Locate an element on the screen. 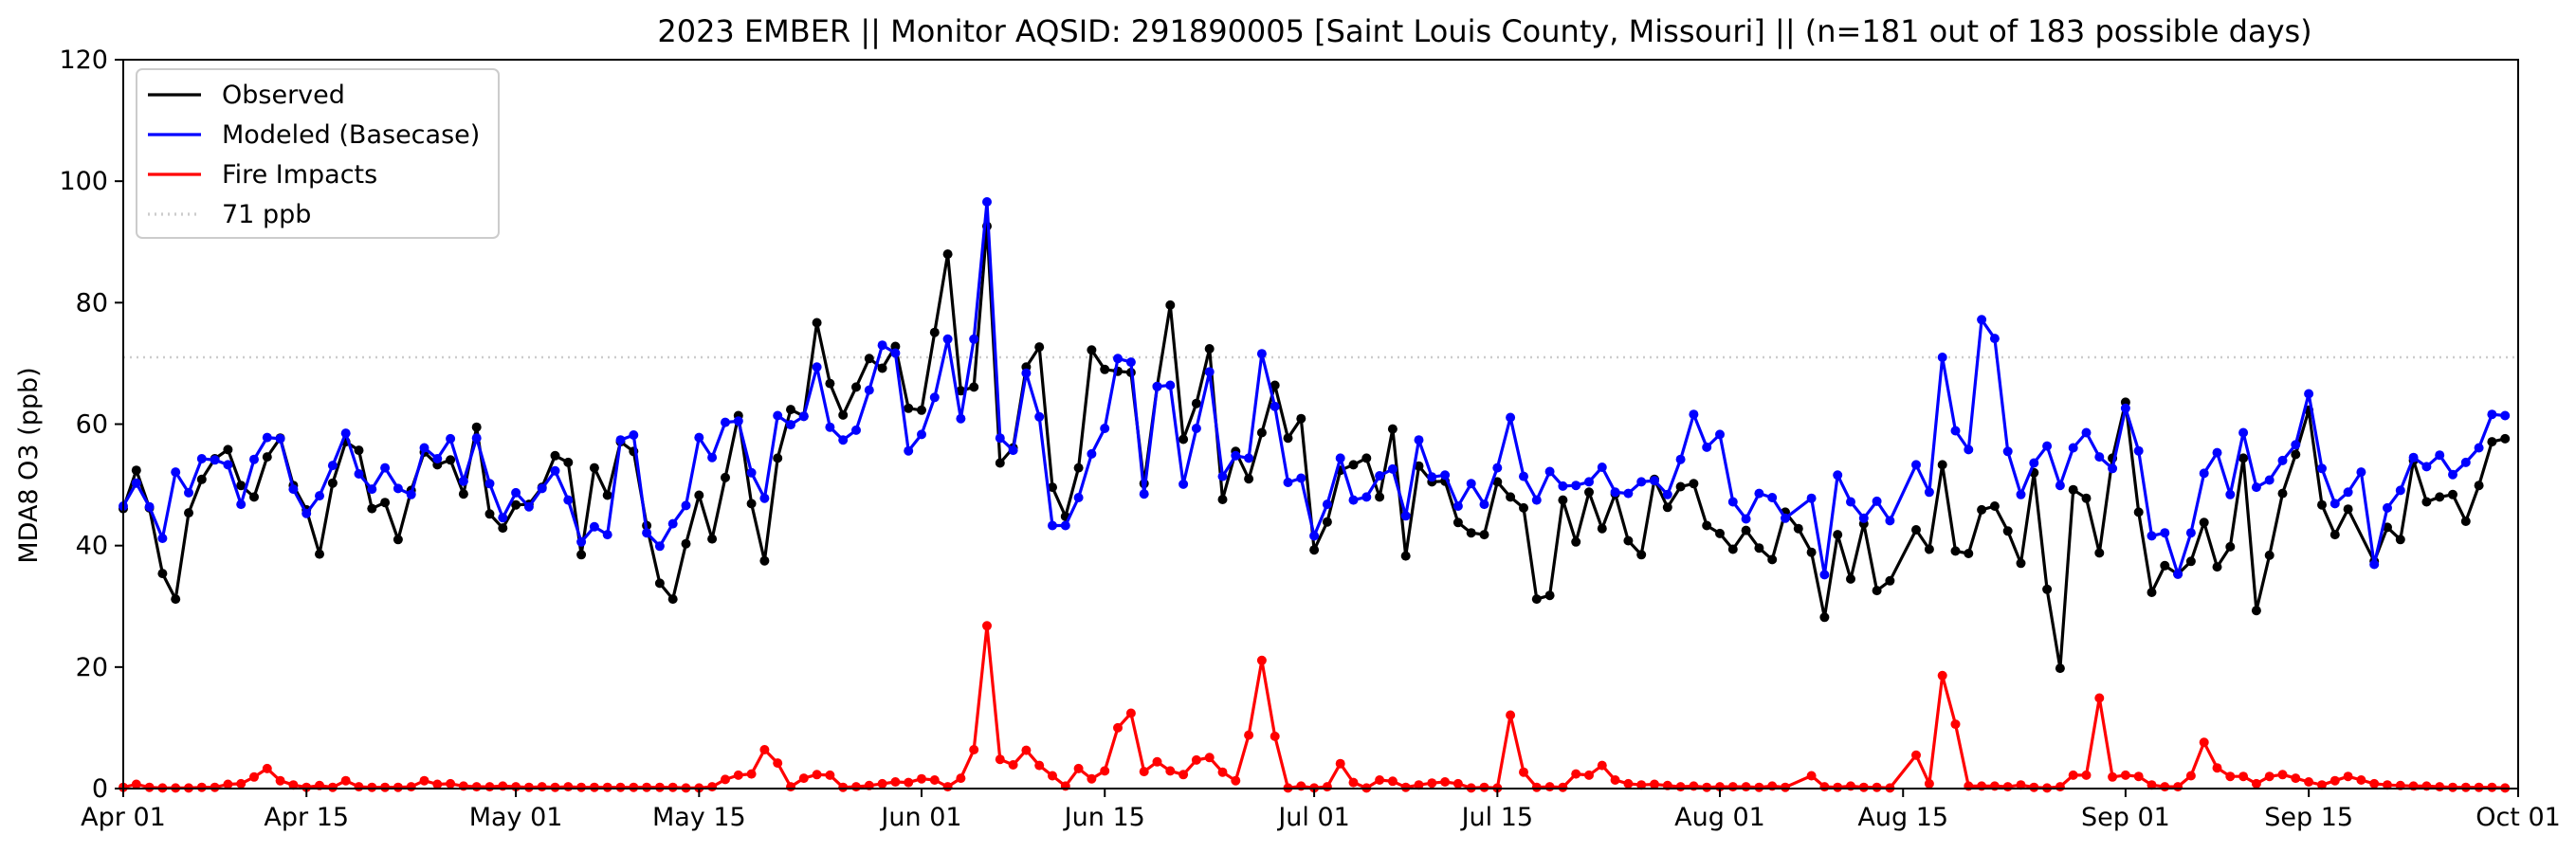 Image resolution: width=2576 pixels, height=853 pixels. legend-label-modeled-basecase: Modeled (Basecase) is located at coordinates (351, 135).